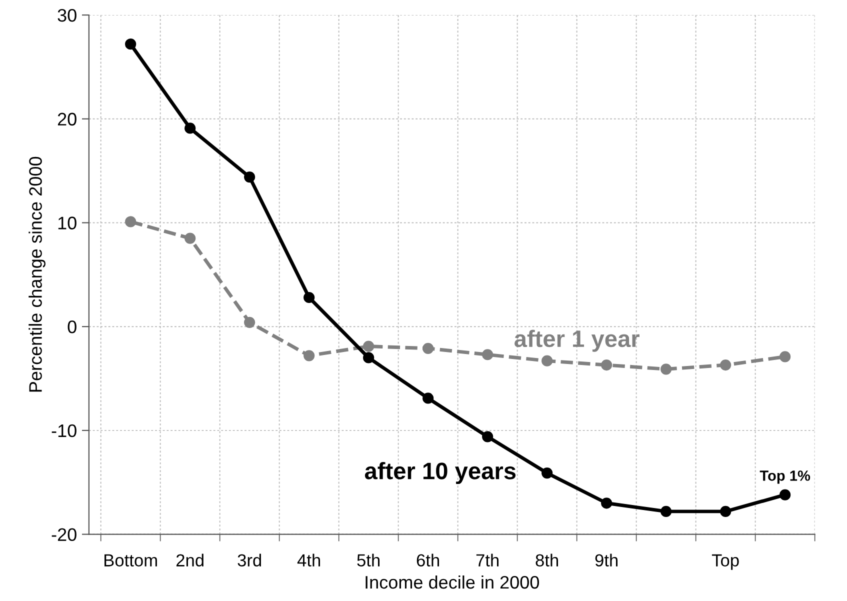  What do you see at coordinates (368, 560) in the screenshot?
I see `x-tick-label: 5th` at bounding box center [368, 560].